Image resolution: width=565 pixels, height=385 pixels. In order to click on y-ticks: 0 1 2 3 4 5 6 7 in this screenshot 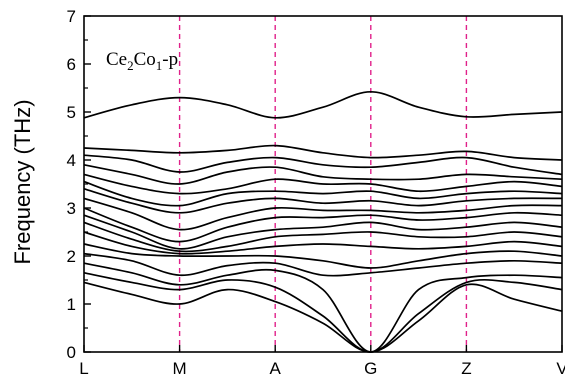, I will do `click(79, 184)`.